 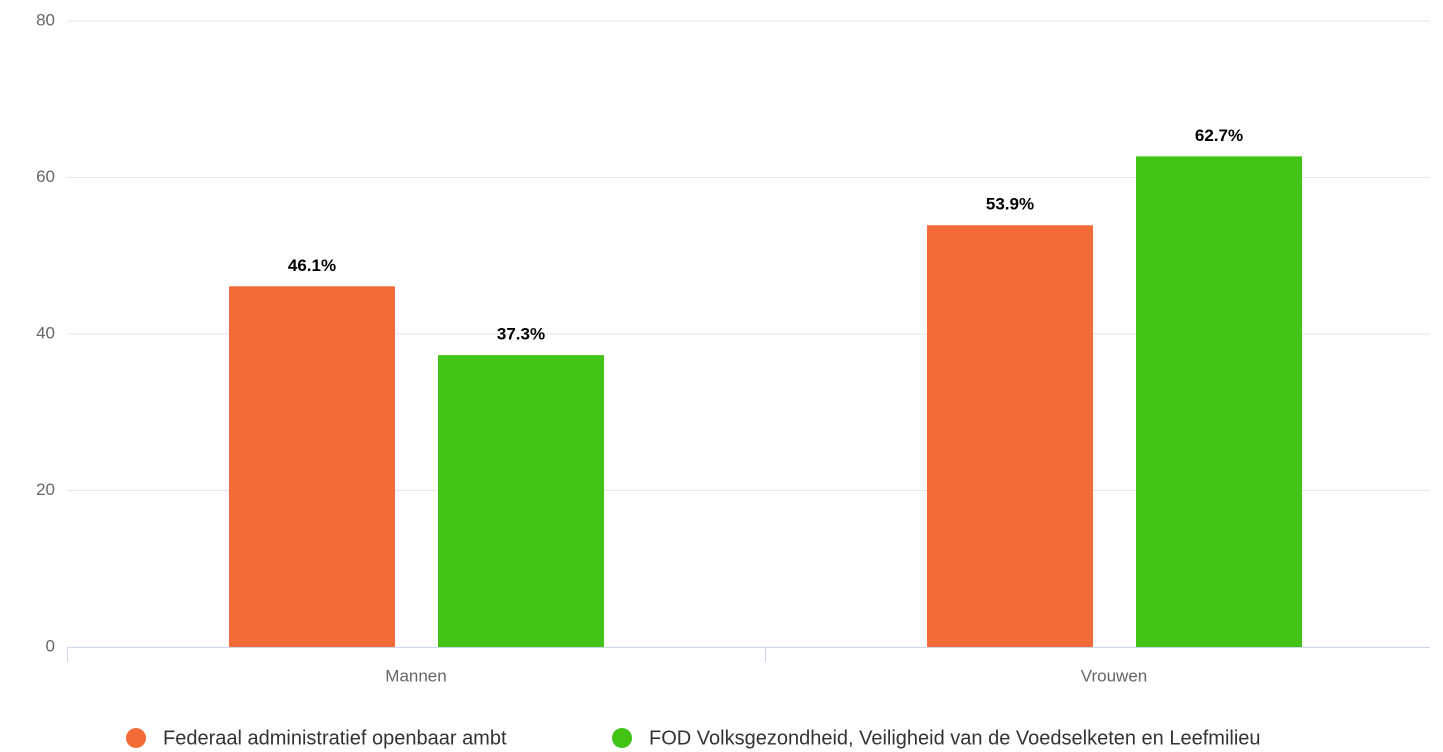 What do you see at coordinates (335, 738) in the screenshot?
I see `legend-label: Federaal administratief openbaar ambt` at bounding box center [335, 738].